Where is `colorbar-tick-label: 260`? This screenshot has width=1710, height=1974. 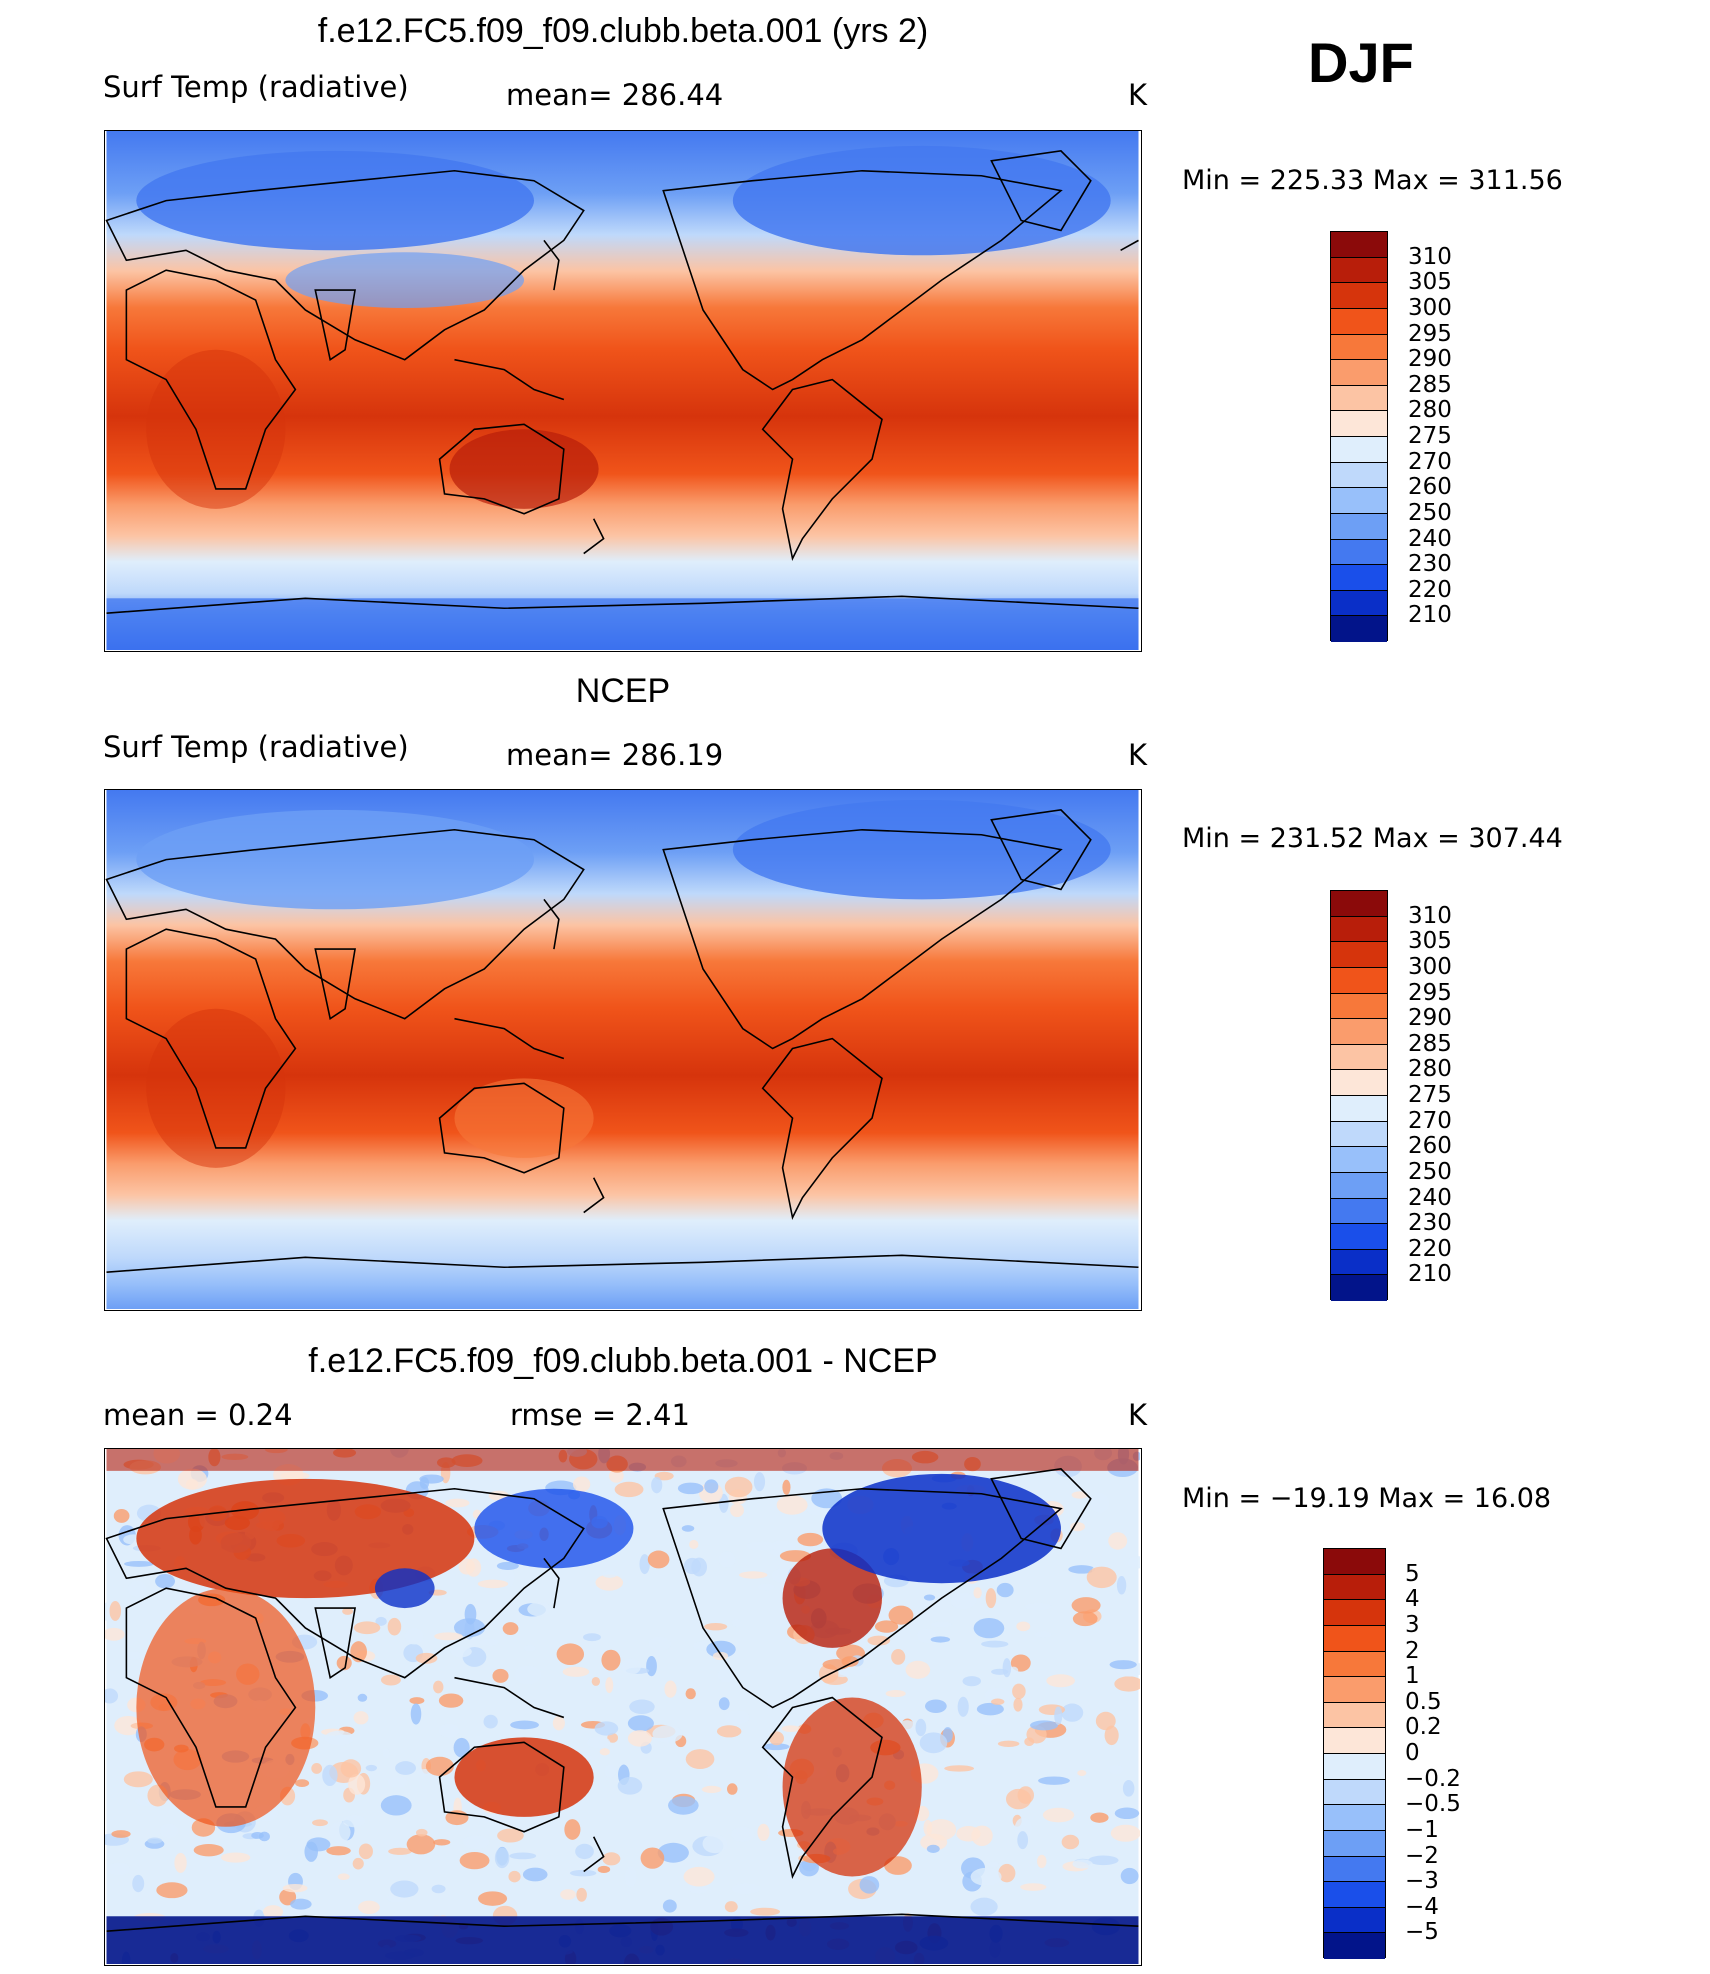
colorbar-tick-label: 260 is located at coordinates (1430, 1146).